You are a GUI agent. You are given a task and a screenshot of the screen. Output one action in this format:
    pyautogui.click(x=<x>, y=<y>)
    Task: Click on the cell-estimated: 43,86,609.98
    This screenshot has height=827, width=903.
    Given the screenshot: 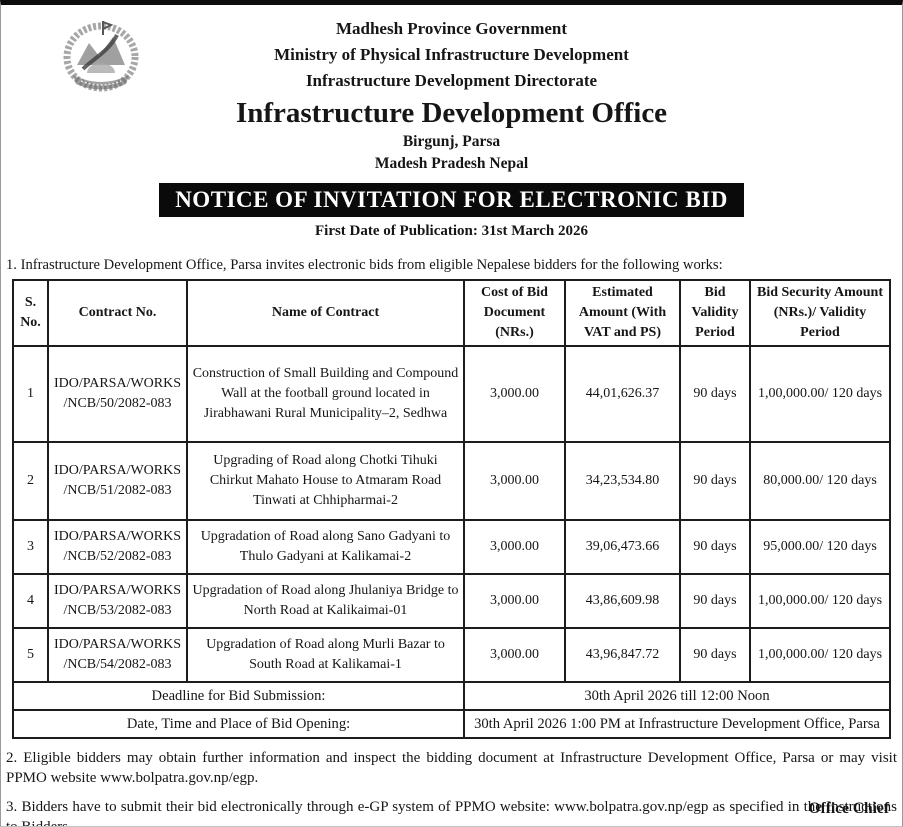 What is the action you would take?
    pyautogui.click(x=622, y=601)
    